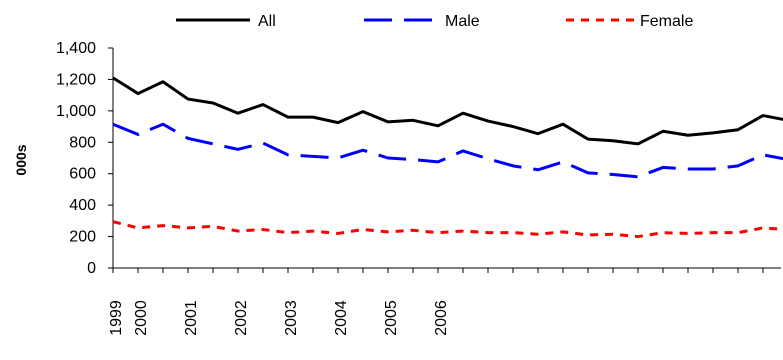  What do you see at coordinates (116, 318) in the screenshot?
I see `x-tick-label-1999: 1999` at bounding box center [116, 318].